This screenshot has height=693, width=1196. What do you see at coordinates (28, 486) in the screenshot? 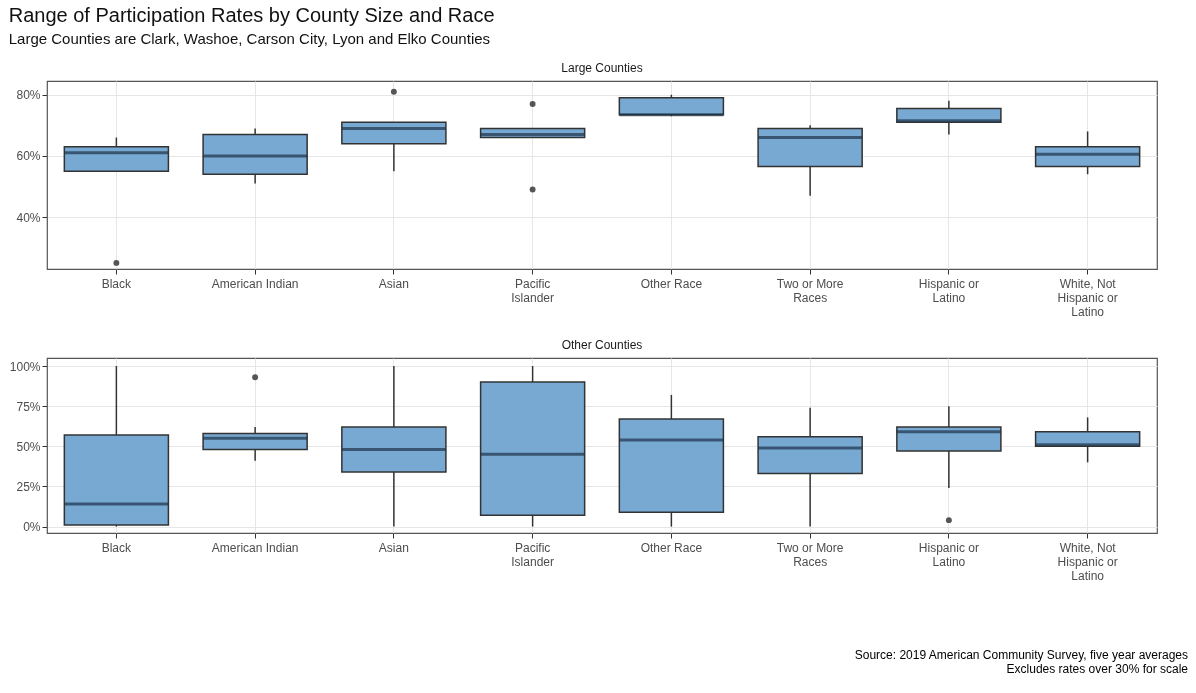
I see `y-tick-label: 25%` at bounding box center [28, 486].